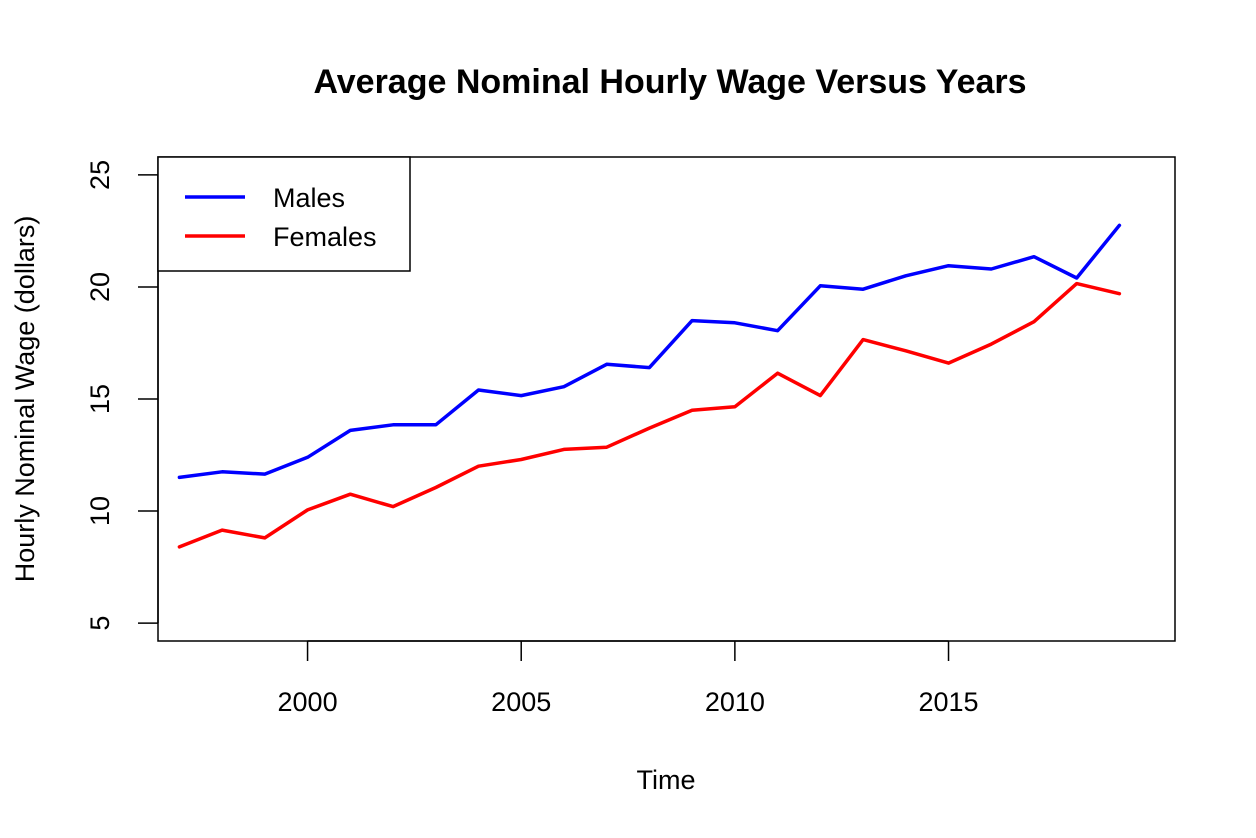 This screenshot has width=1256, height=838. I want to click on y-tick-label: 5, so click(100, 623).